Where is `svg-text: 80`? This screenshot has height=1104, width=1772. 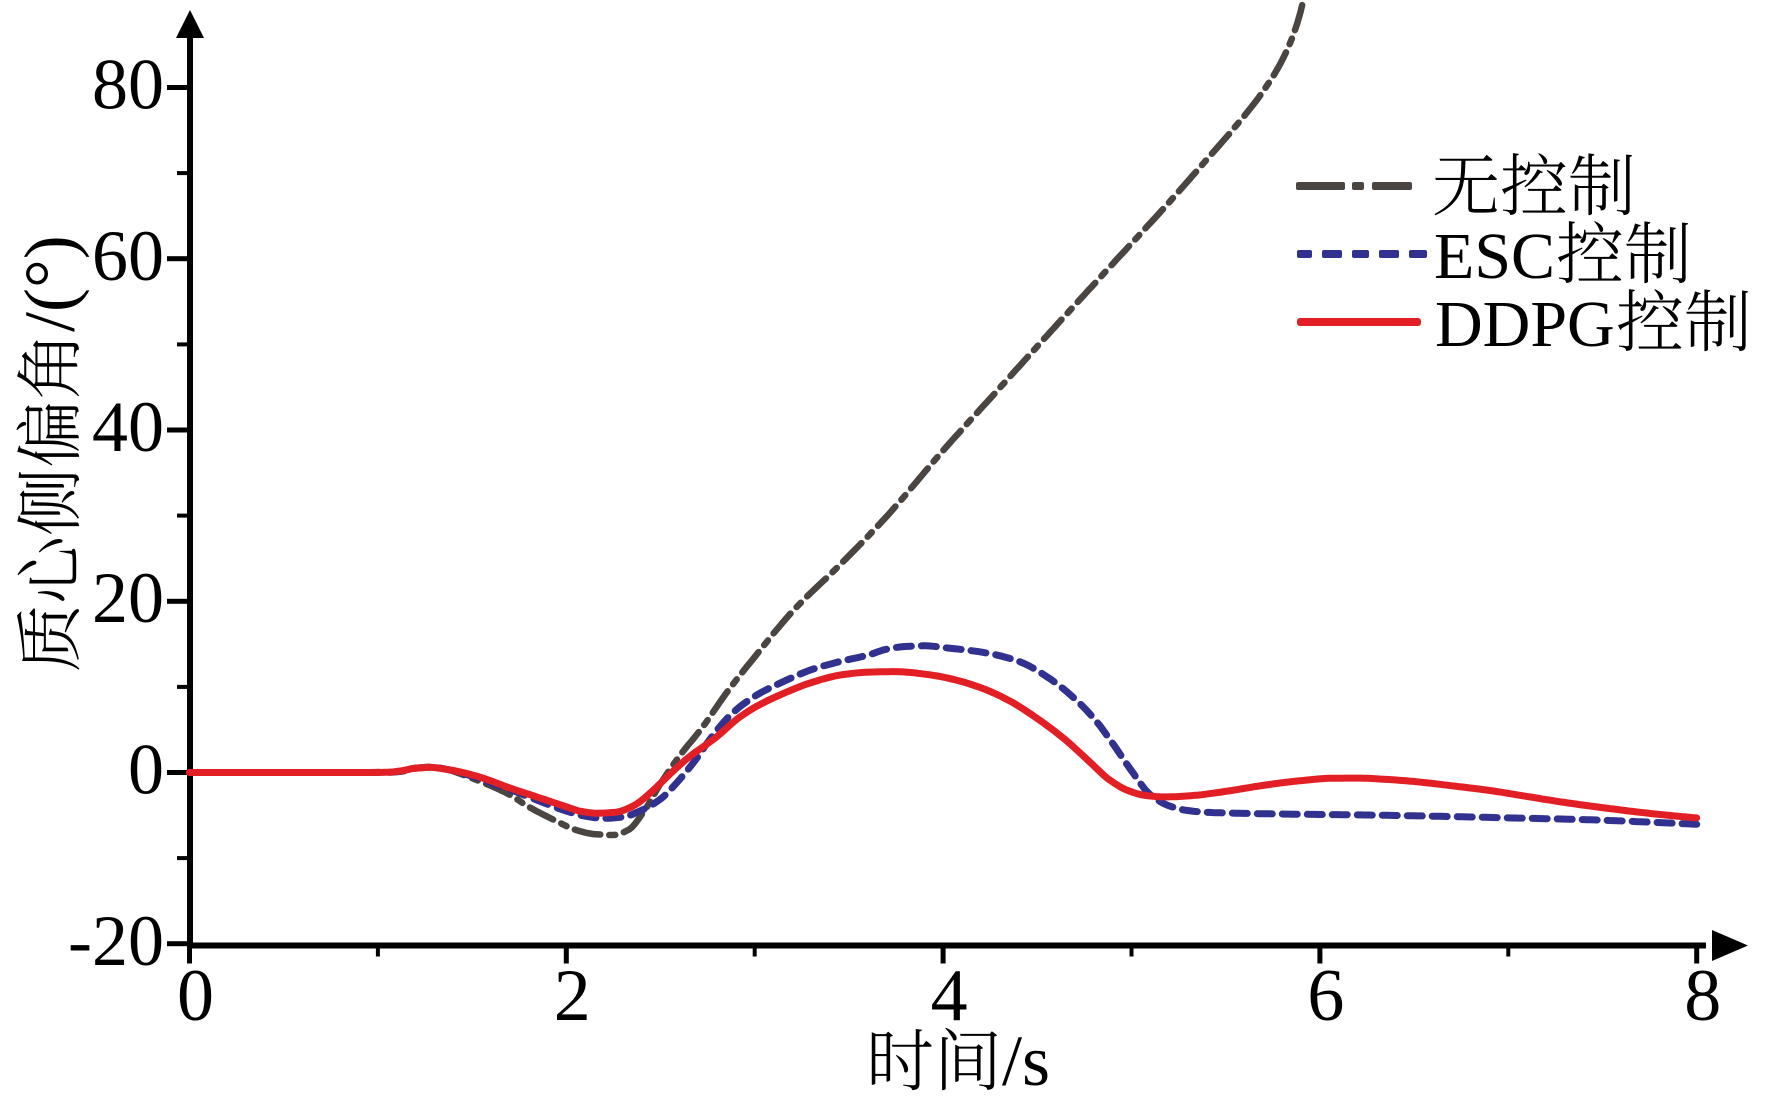
svg-text: 80 is located at coordinates (128, 85).